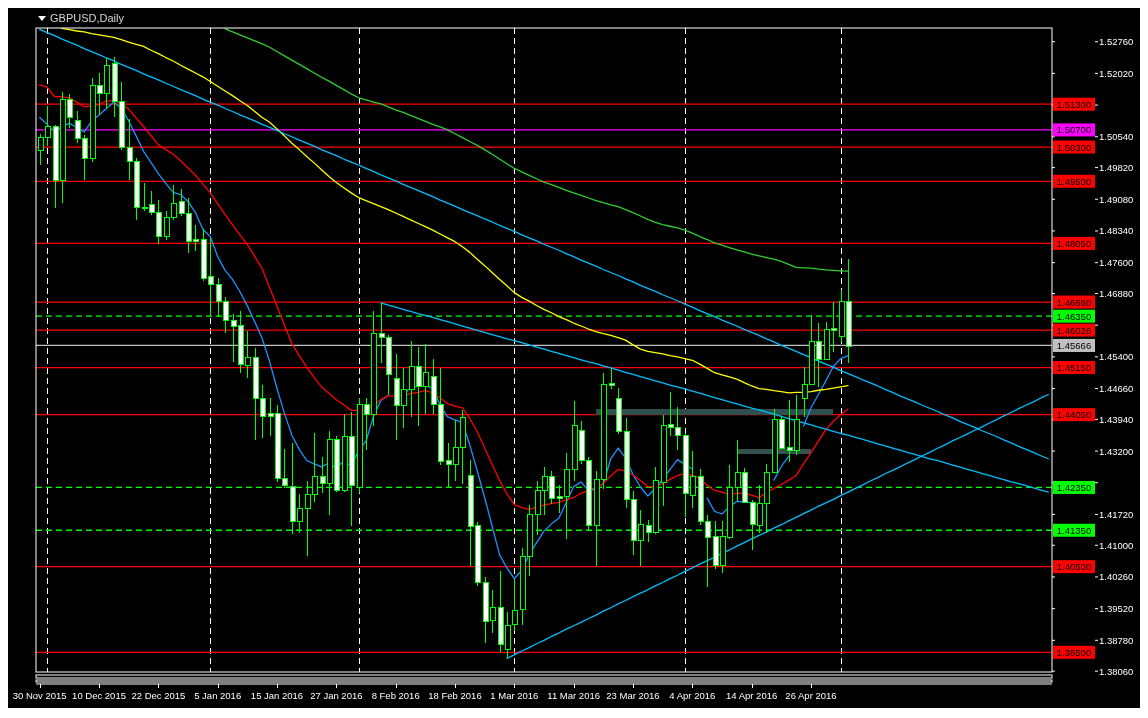 This screenshot has height=718, width=1148. I want to click on y-tick-label: 1.49820, so click(1116, 168).